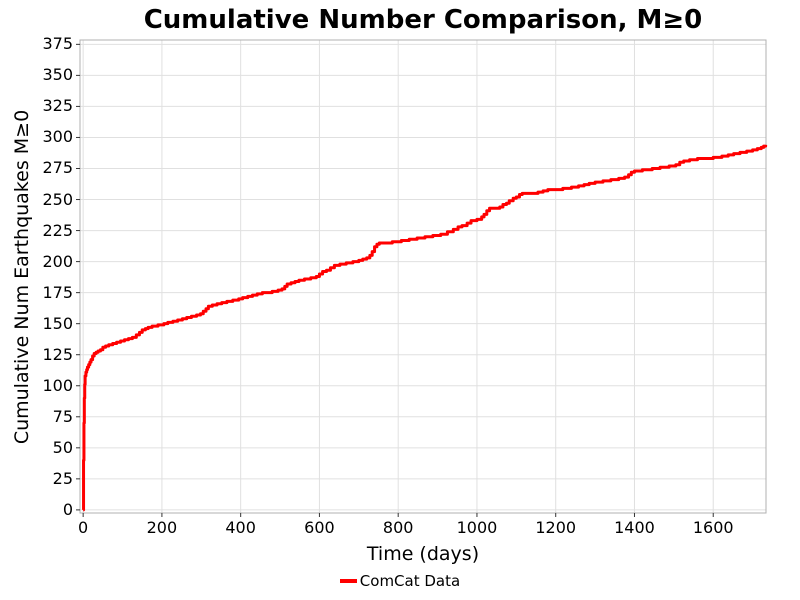 The height and width of the screenshot is (600, 800). What do you see at coordinates (57, 230) in the screenshot?
I see `y-tick-label: 225` at bounding box center [57, 230].